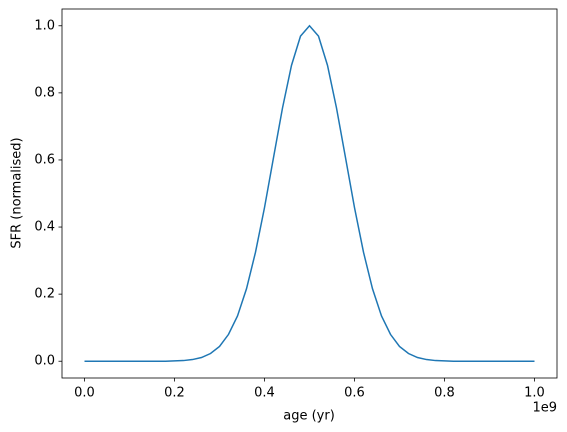 The image size is (567, 432). I want to click on x-axis-label: age (yr), so click(309, 416).